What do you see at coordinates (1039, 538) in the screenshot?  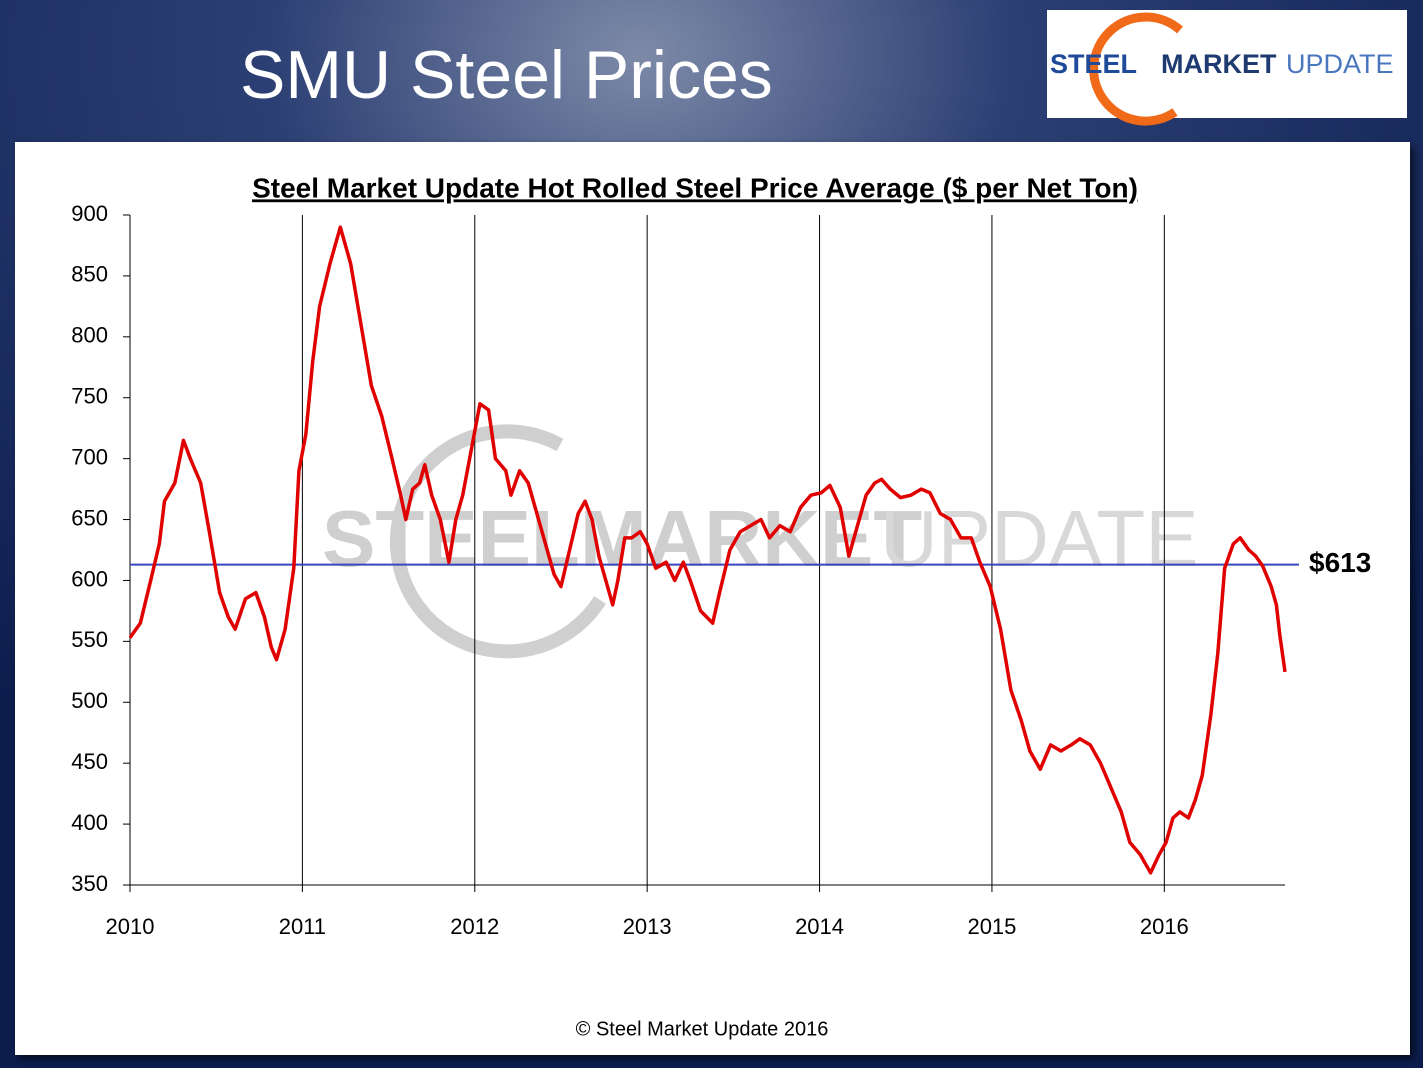 I see `watermark-text: UPDATE` at bounding box center [1039, 538].